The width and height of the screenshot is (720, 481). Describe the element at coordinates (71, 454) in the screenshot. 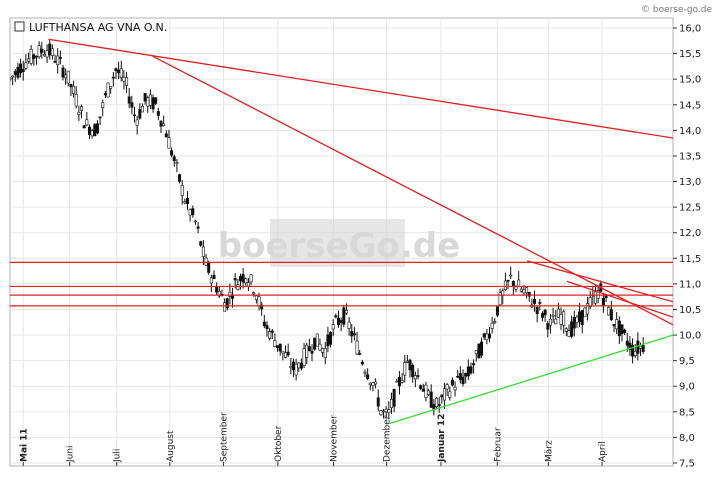

I see `x-tick-label: Juni` at that location.